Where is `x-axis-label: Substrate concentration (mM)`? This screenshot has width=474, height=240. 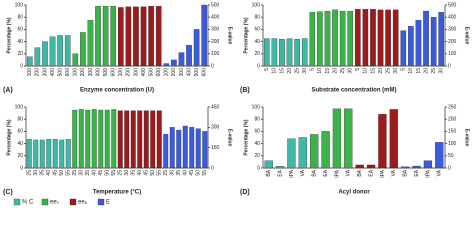 x-axis-label: Substrate concentration (mM) is located at coordinates (353, 91).